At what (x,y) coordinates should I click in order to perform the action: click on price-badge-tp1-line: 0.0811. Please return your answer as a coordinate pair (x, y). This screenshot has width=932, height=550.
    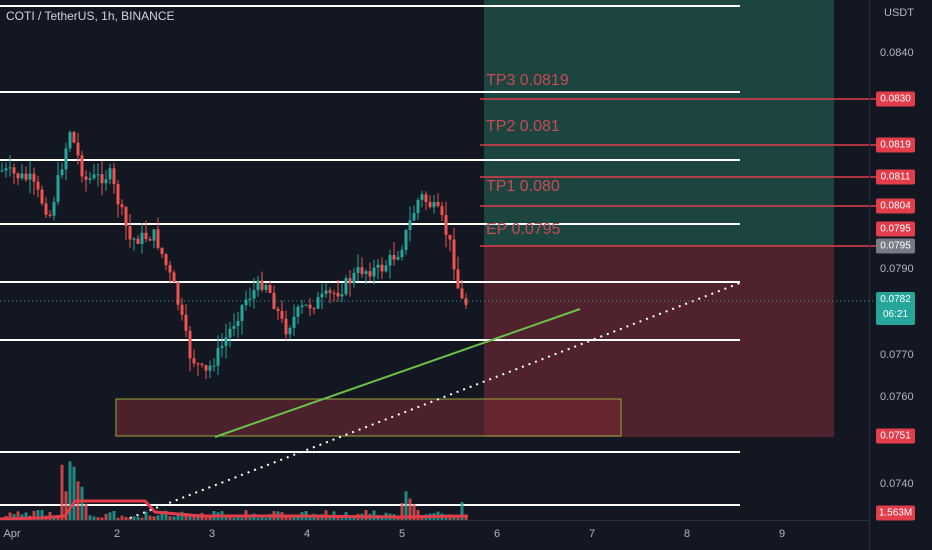
    Looking at the image, I should click on (895, 177).